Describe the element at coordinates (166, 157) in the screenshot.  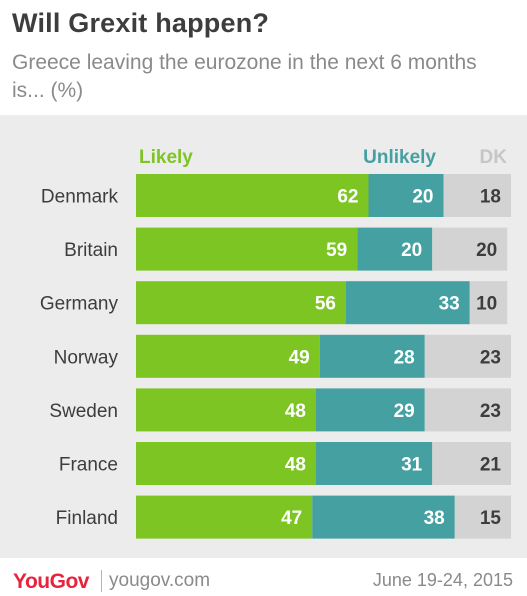
I see `legend-likely: Likely` at that location.